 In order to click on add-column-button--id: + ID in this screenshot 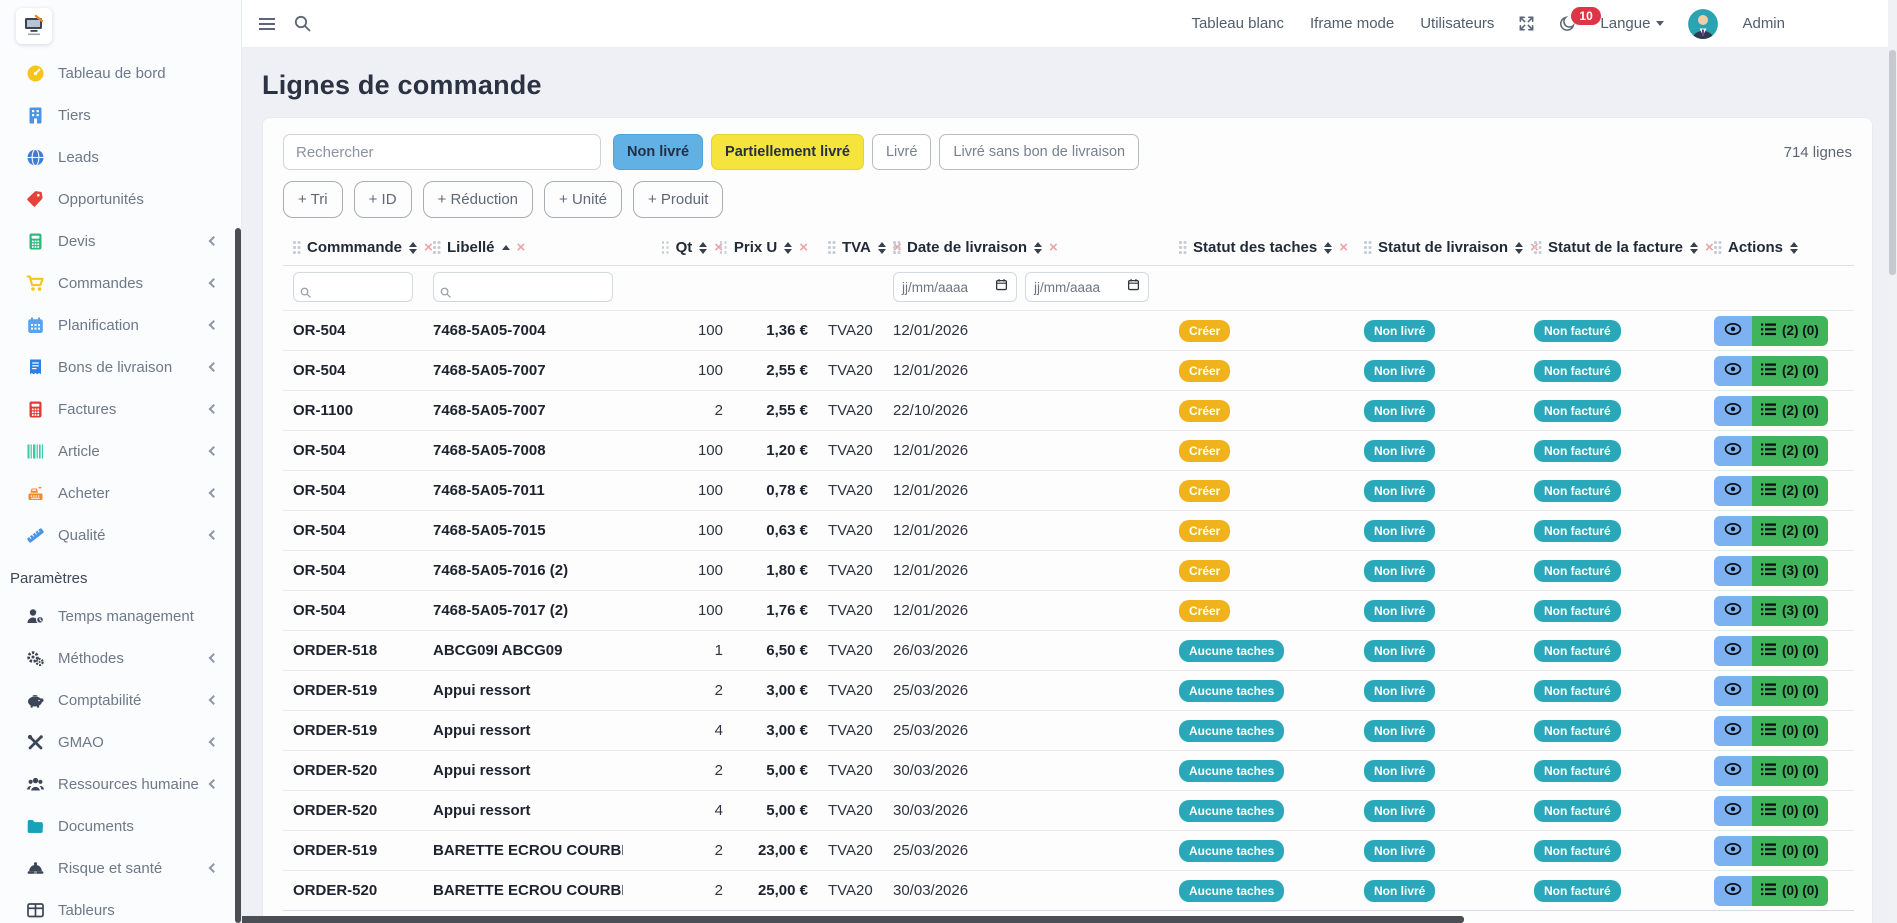, I will do `click(382, 199)`.